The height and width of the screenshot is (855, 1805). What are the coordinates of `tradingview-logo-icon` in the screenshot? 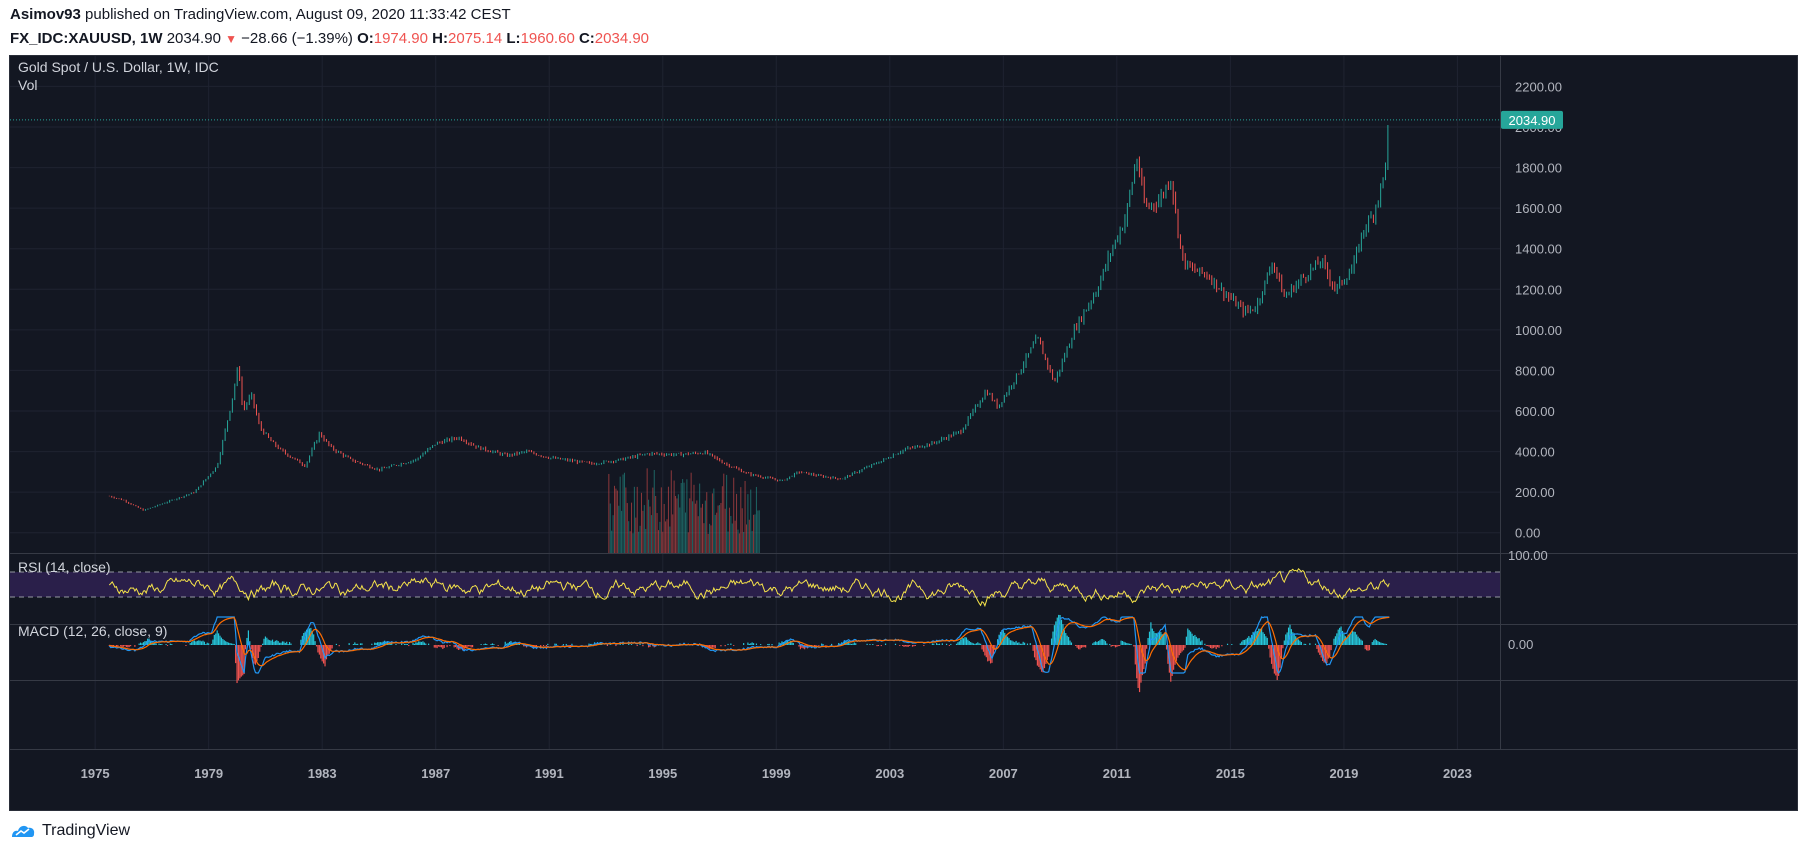 It's located at (23, 831).